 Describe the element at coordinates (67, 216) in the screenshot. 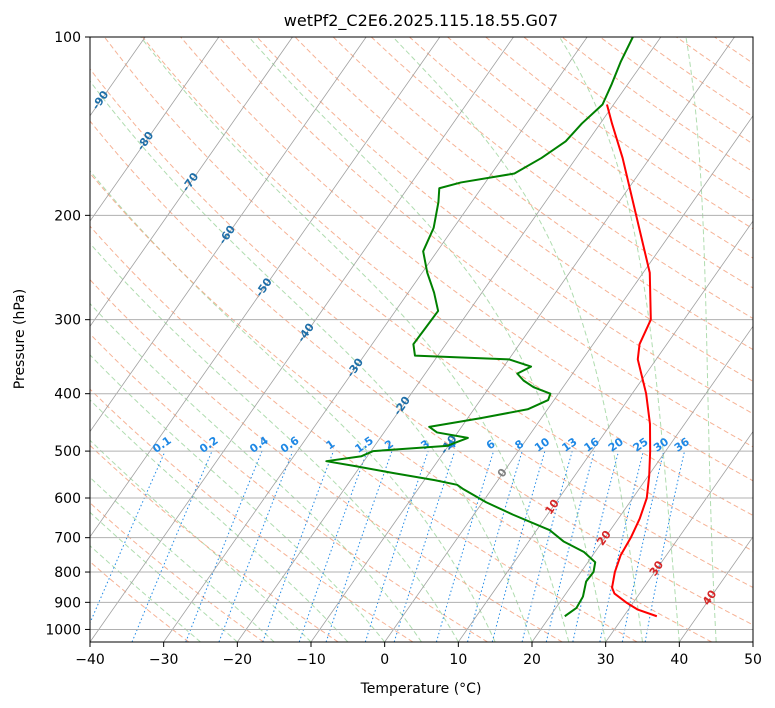

I see `y-tick-label: 200` at that location.